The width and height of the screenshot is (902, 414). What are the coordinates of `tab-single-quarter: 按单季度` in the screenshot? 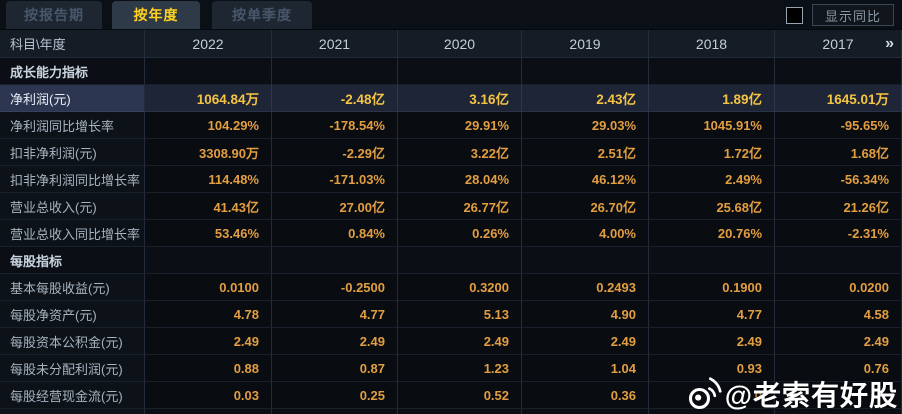 It's located at (262, 15).